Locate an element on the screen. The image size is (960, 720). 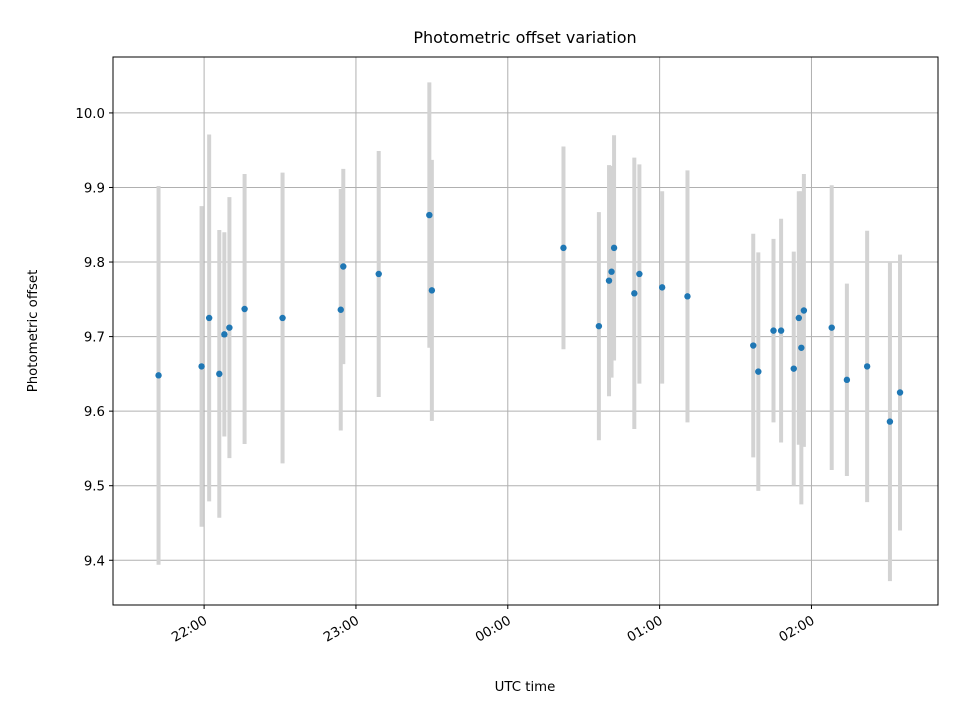
y-axis-label: Photometric offset is located at coordinates (33, 331).